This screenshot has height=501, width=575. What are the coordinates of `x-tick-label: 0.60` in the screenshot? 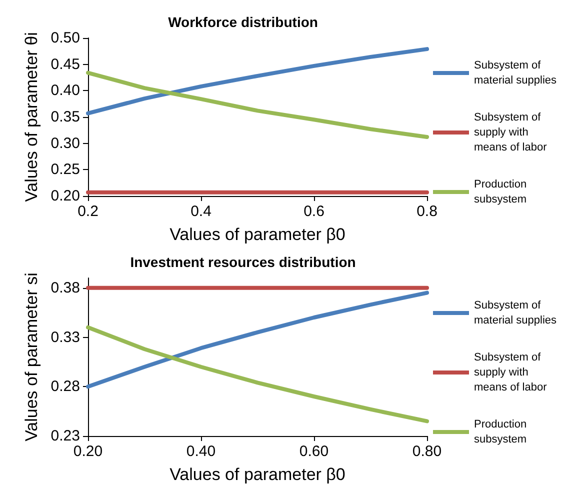 It's located at (314, 451).